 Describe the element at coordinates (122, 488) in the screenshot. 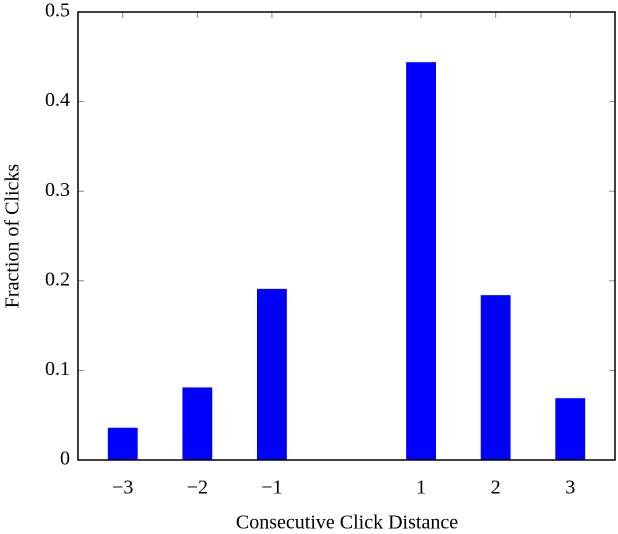

I see `x-tick-label: −3` at that location.